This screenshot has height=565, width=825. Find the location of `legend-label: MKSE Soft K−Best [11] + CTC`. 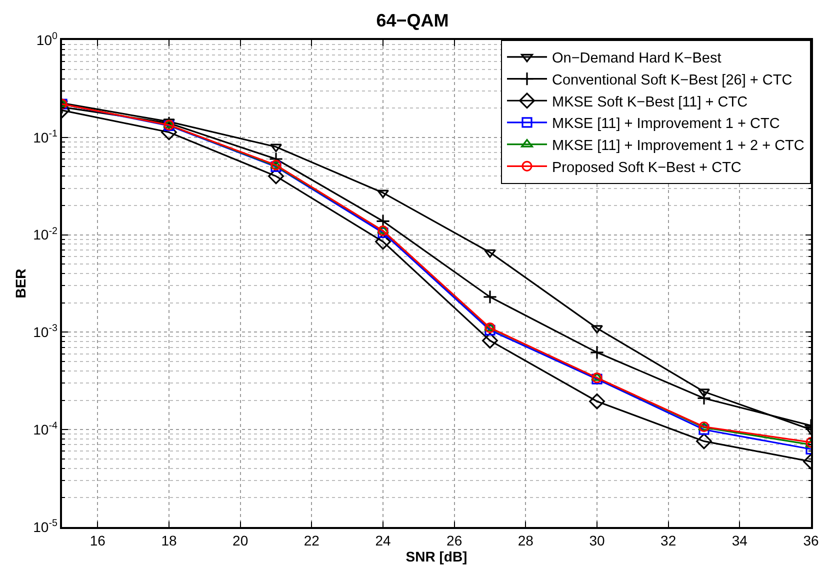

legend-label: MKSE Soft K−Best [11] + CTC is located at coordinates (650, 102).